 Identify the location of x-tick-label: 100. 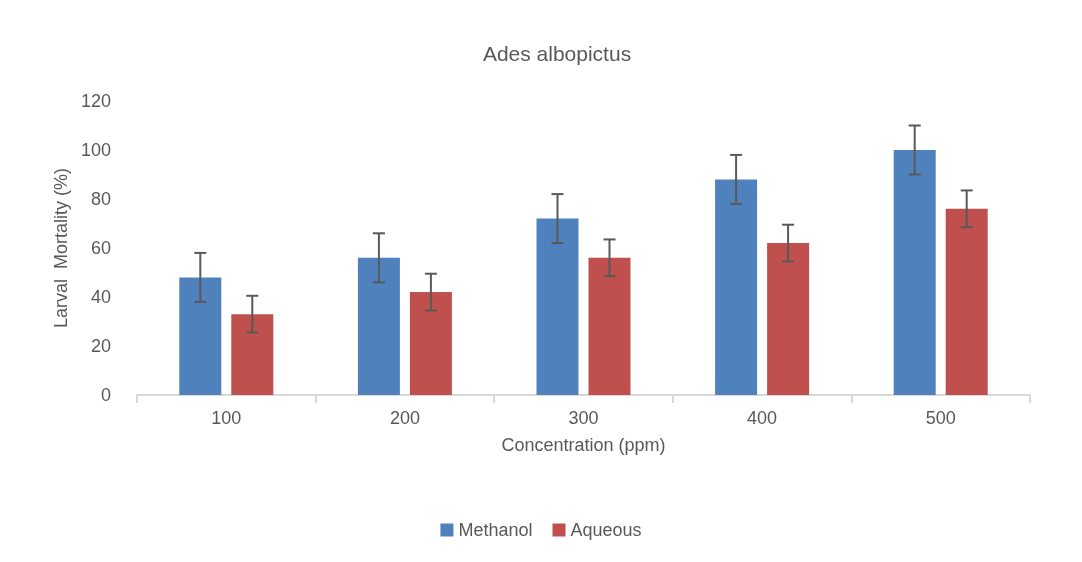
(226, 418).